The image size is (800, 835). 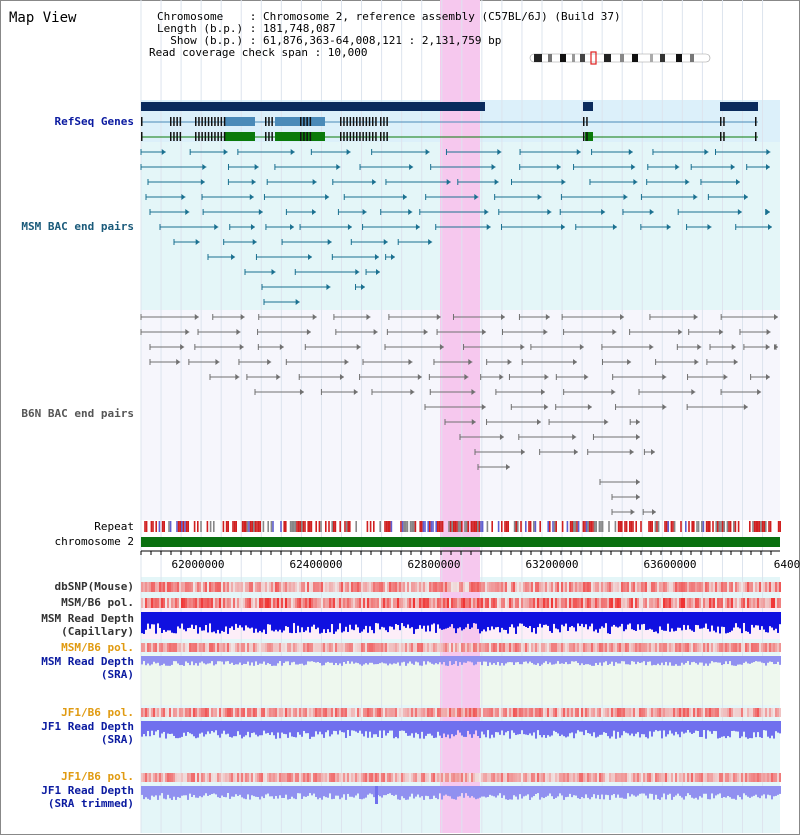 I want to click on label-msm-bac: MSM BAC end pairs, so click(x=77, y=226).